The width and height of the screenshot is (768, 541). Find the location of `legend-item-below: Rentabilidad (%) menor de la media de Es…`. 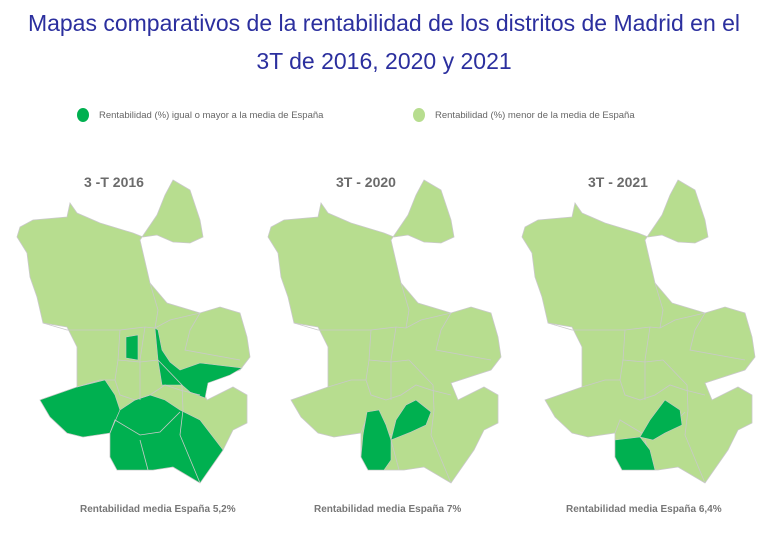

legend-item-below: Rentabilidad (%) menor de la media de Es… is located at coordinates (524, 115).